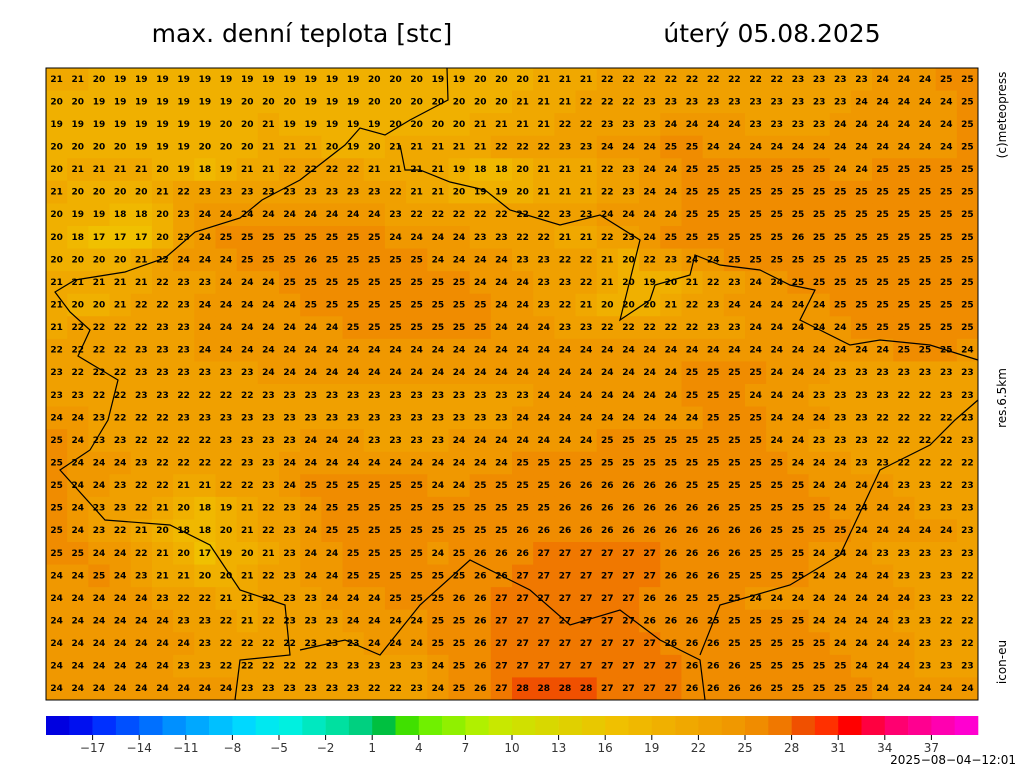 This screenshot has width=1024, height=768. I want to click on cell-value: 17, so click(141, 238).